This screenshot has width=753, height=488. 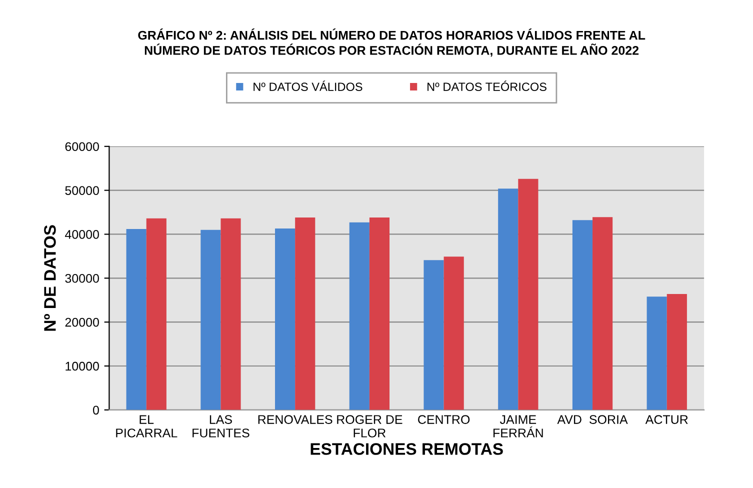 I want to click on y-tick-label: 40000, so click(x=81, y=234).